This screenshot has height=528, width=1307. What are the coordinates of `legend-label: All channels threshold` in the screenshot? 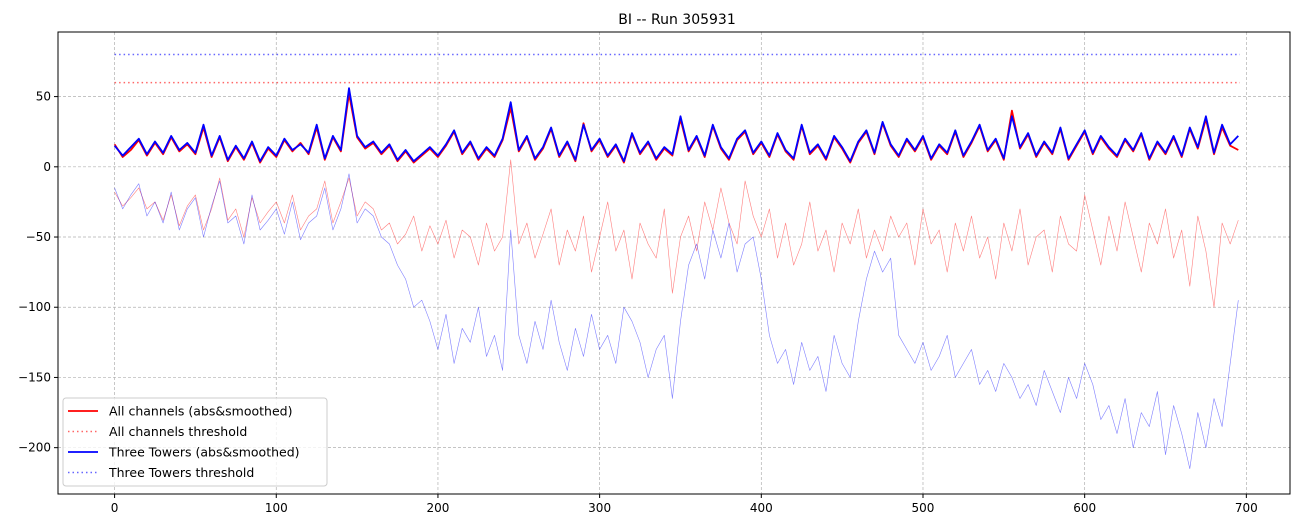 It's located at (178, 431).